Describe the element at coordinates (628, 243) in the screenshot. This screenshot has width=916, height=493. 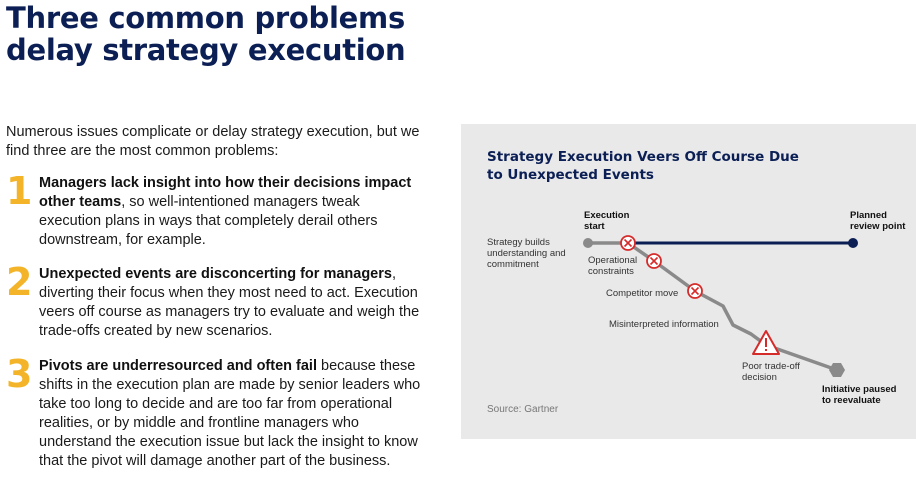
I see `operational-constraints-marker` at that location.